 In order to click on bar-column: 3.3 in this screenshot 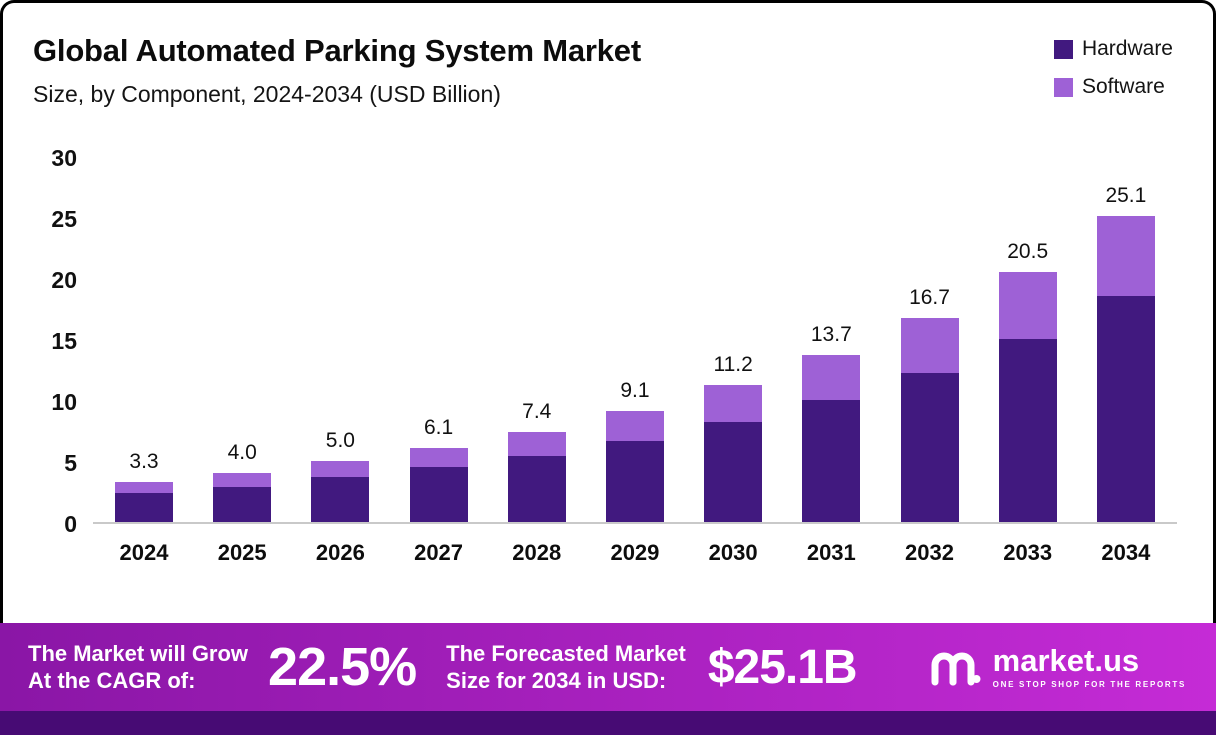, I will do `click(144, 340)`.